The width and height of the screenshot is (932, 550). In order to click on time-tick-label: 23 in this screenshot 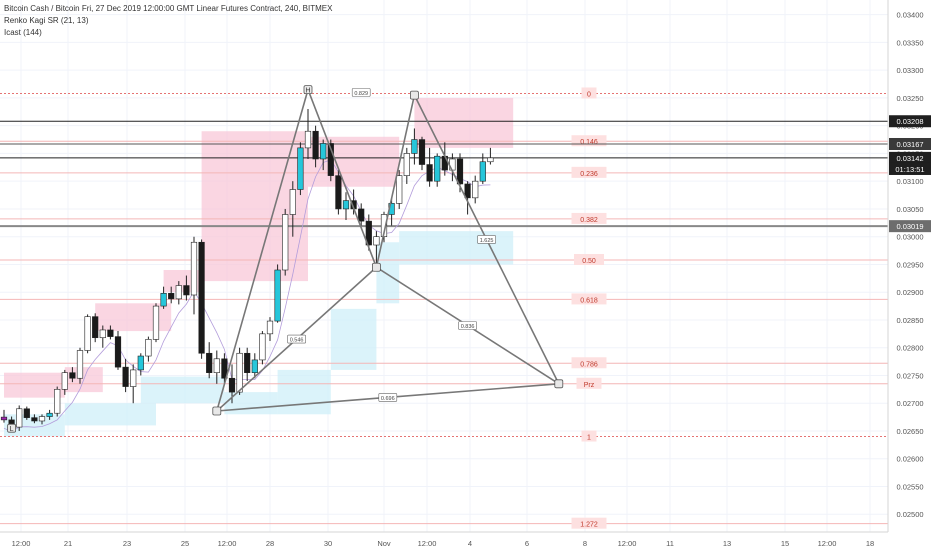, I will do `click(127, 543)`.